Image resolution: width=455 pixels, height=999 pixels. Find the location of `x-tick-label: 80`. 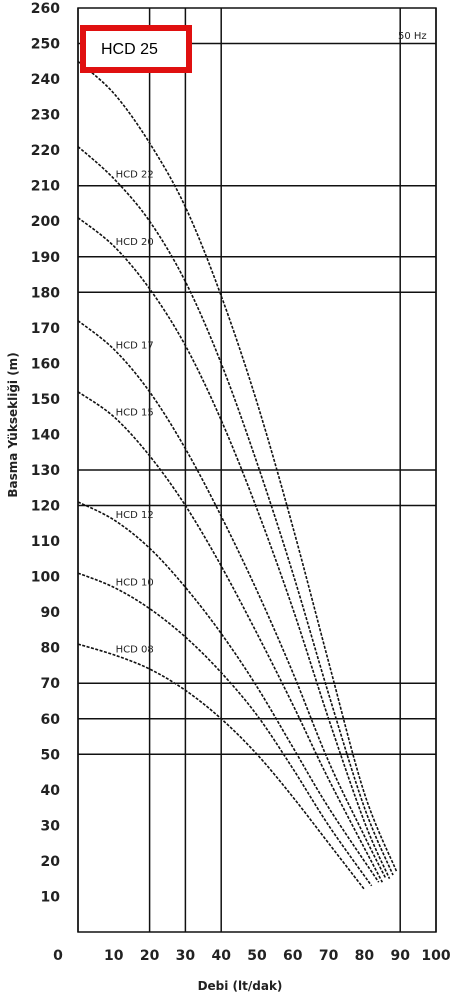

x-tick-label: 80 is located at coordinates (365, 956).